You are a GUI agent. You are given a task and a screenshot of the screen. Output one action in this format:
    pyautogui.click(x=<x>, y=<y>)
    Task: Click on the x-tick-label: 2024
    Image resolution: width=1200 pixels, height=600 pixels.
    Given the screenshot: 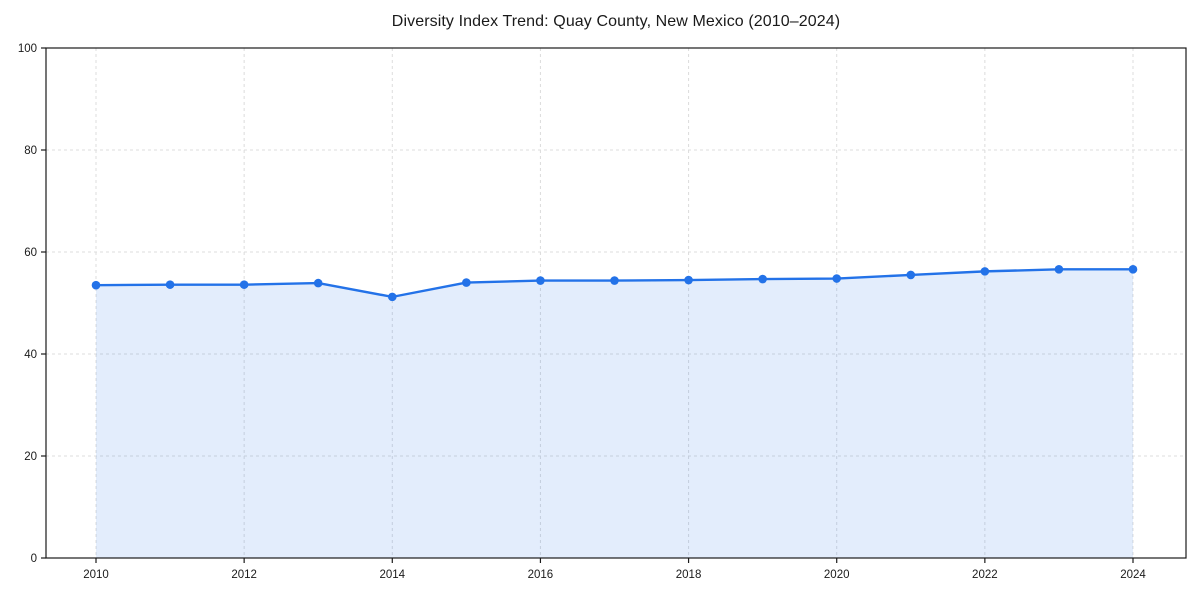 What is the action you would take?
    pyautogui.click(x=1133, y=575)
    